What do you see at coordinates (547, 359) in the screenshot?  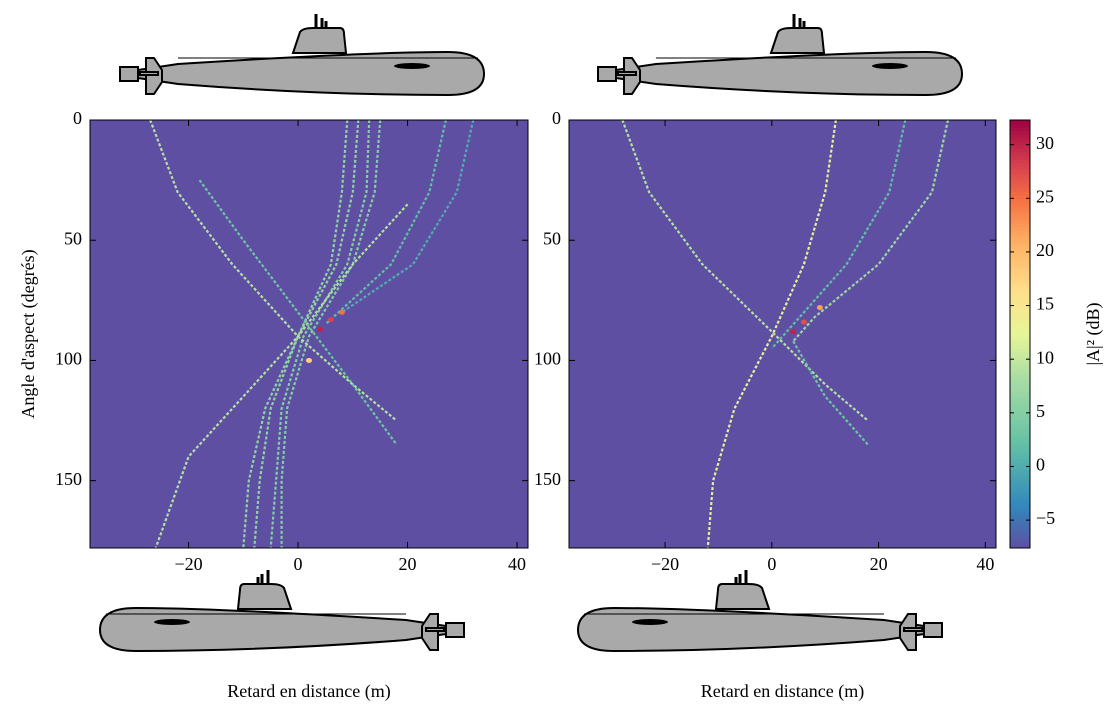 I see `y-tick-label: 100` at bounding box center [547, 359].